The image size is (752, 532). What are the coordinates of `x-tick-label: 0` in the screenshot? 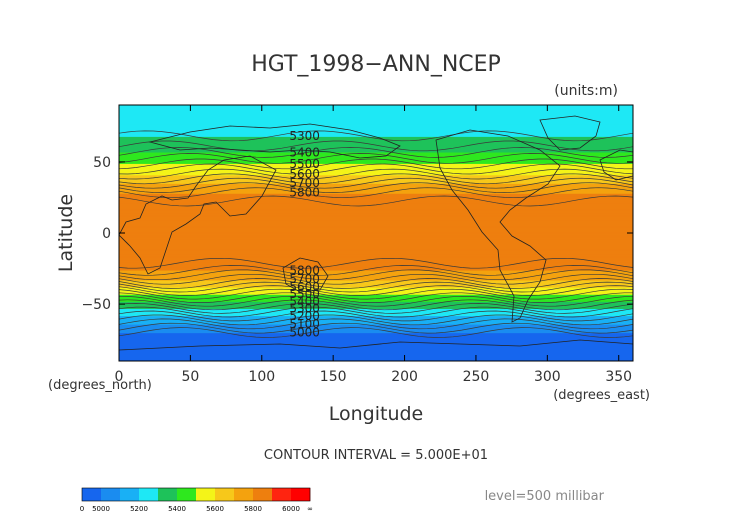 It's located at (119, 377).